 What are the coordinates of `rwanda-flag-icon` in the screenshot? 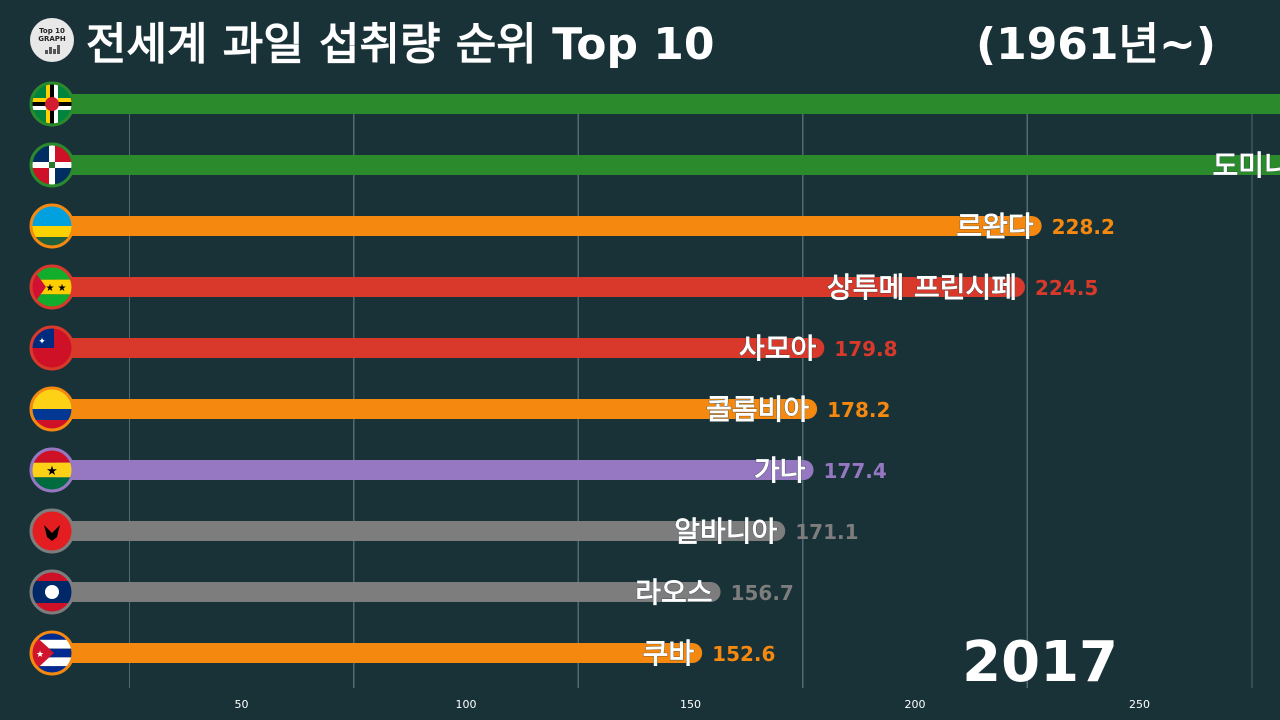 It's located at (52, 226).